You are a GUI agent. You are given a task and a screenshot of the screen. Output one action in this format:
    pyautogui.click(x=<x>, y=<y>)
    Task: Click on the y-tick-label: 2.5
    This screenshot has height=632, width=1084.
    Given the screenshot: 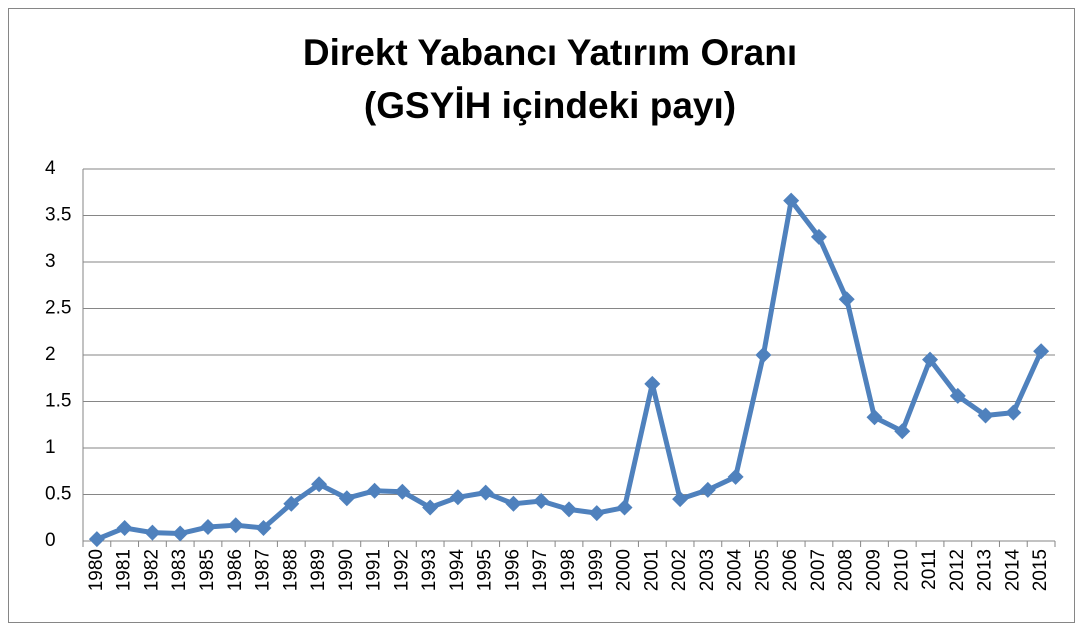 What is the action you would take?
    pyautogui.click(x=58, y=308)
    